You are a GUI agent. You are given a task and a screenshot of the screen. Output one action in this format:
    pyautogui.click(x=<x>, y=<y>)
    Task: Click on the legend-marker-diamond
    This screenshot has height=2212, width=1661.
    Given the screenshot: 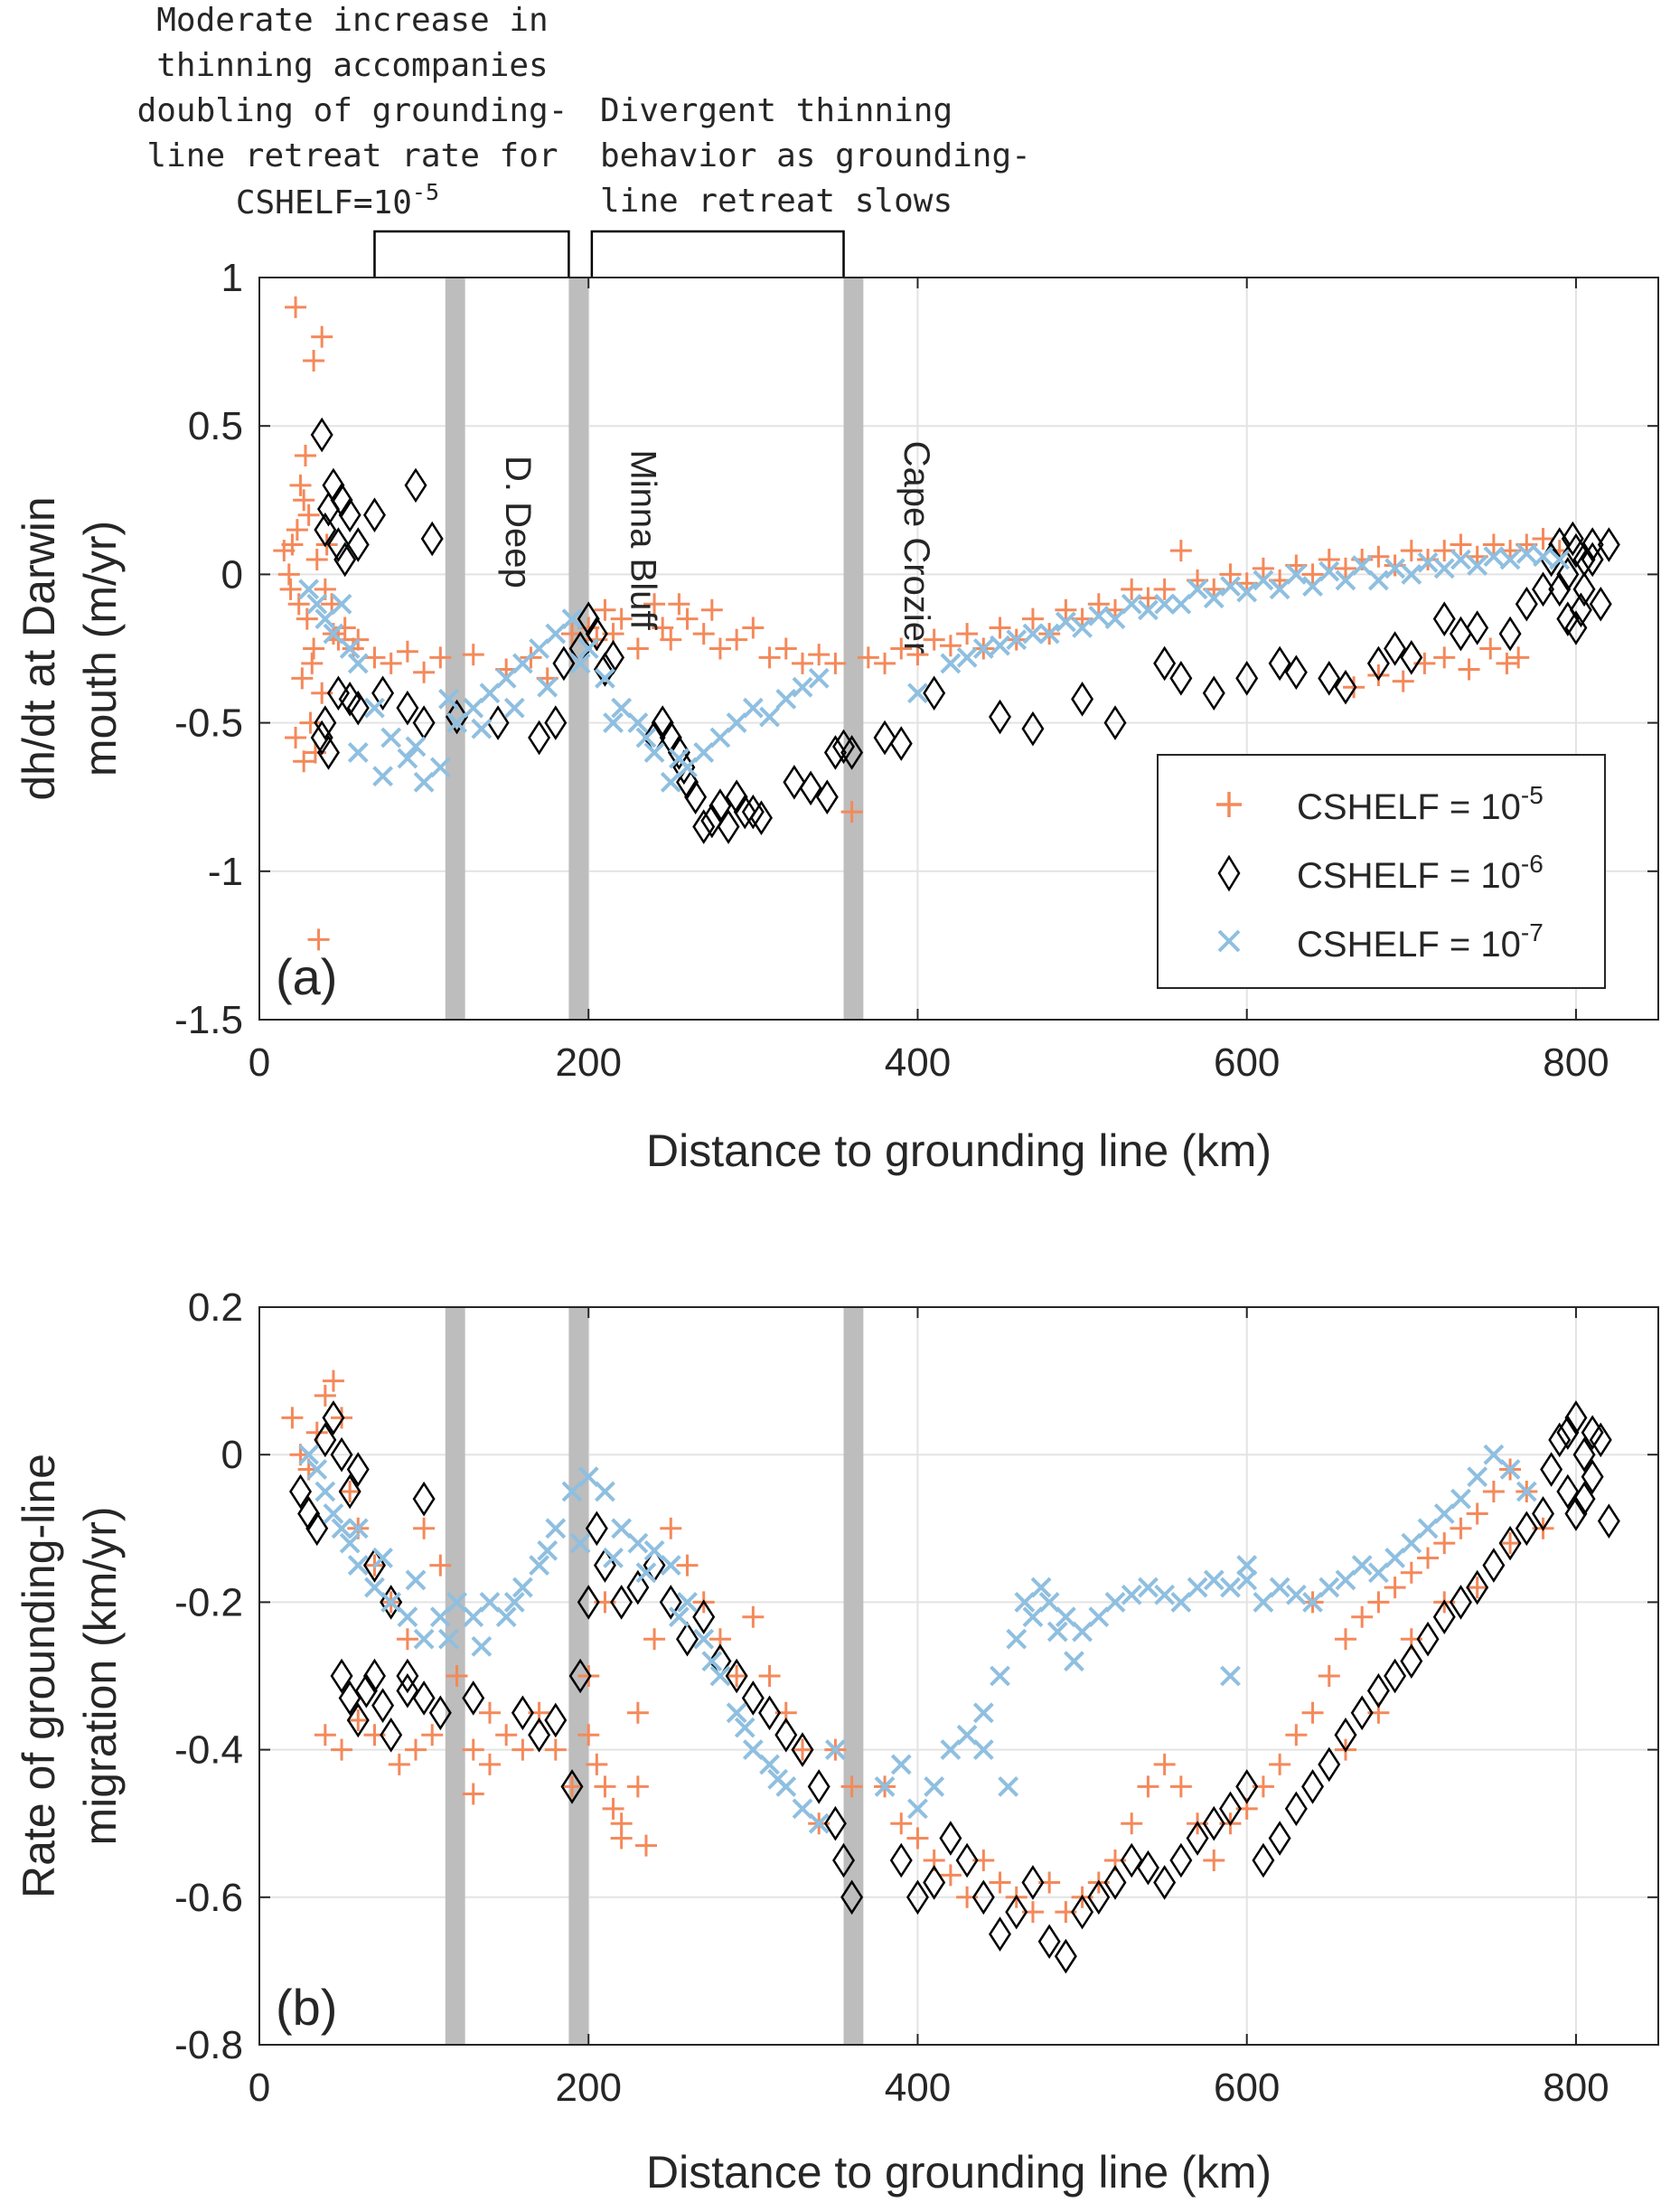 What is the action you would take?
    pyautogui.click(x=1229, y=873)
    